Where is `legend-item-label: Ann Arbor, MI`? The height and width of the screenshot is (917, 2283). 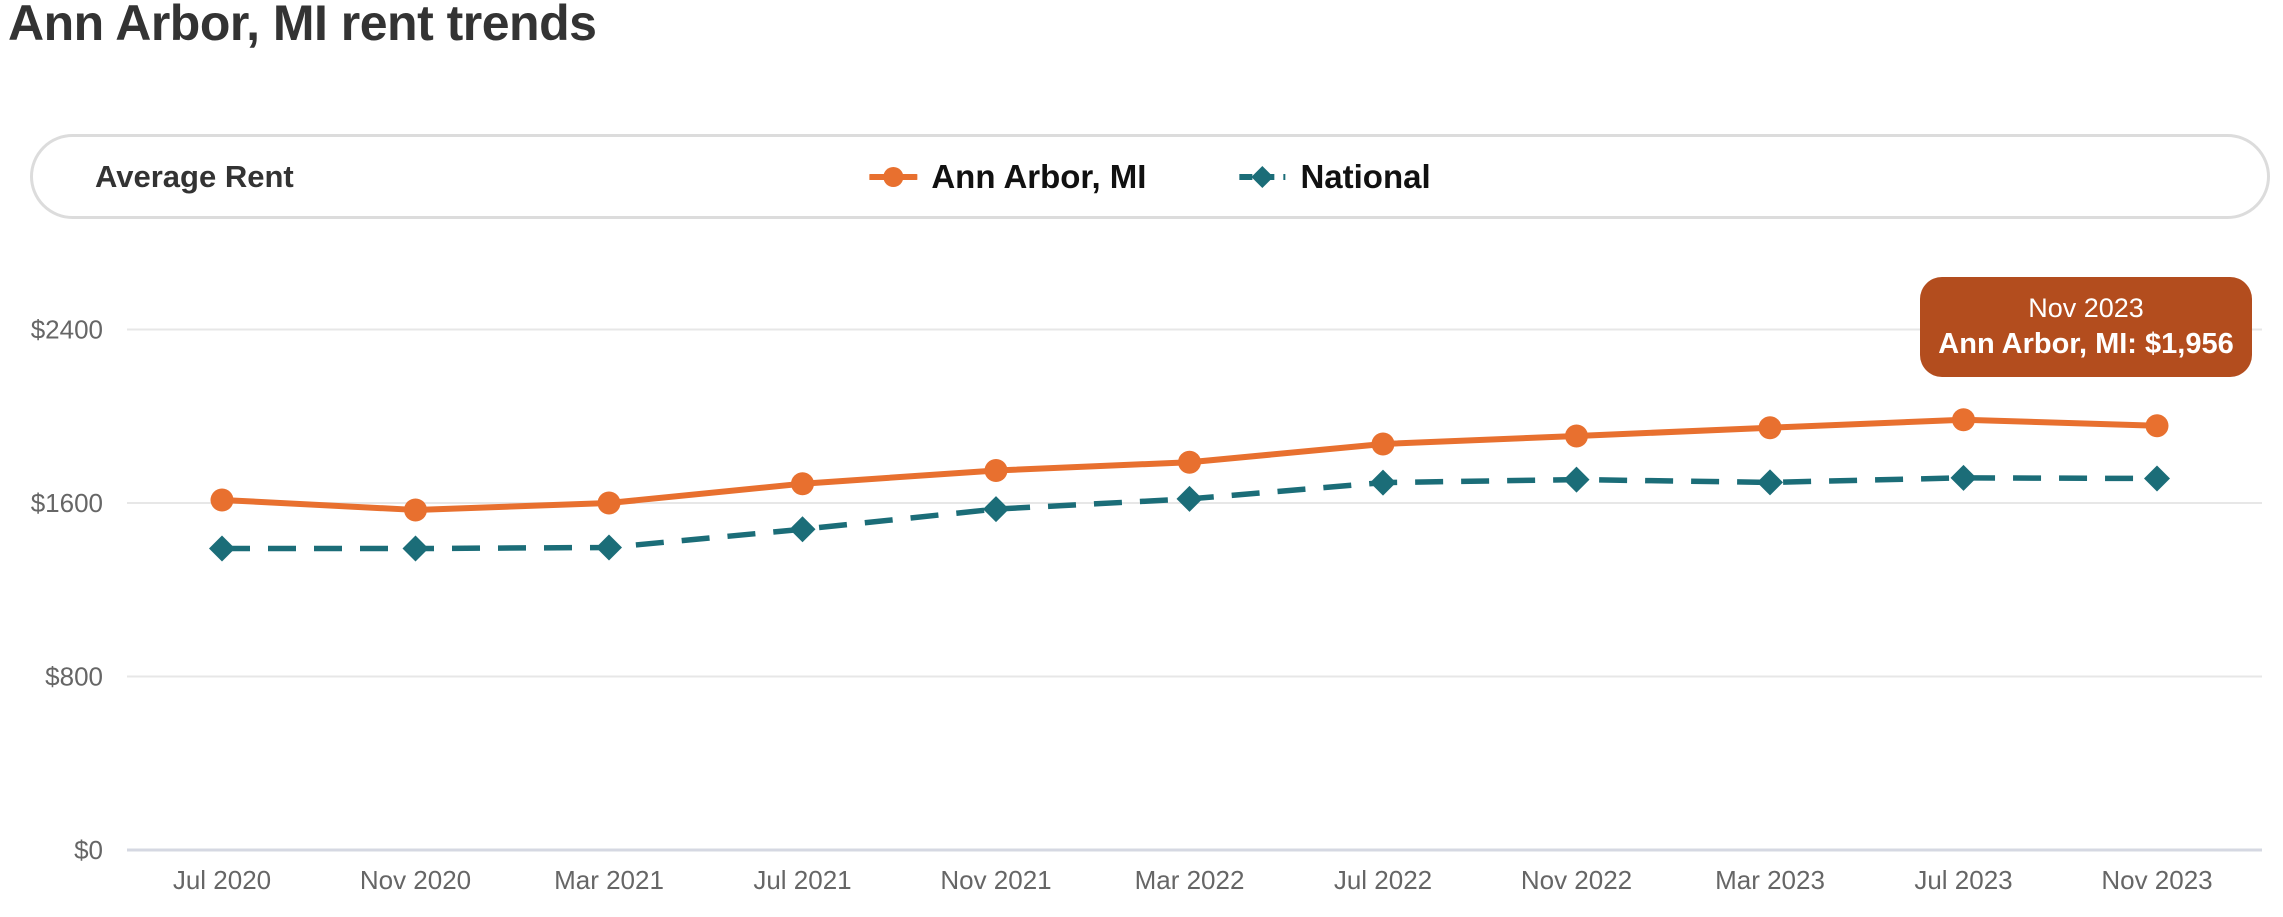 legend-item-label: Ann Arbor, MI is located at coordinates (1039, 176).